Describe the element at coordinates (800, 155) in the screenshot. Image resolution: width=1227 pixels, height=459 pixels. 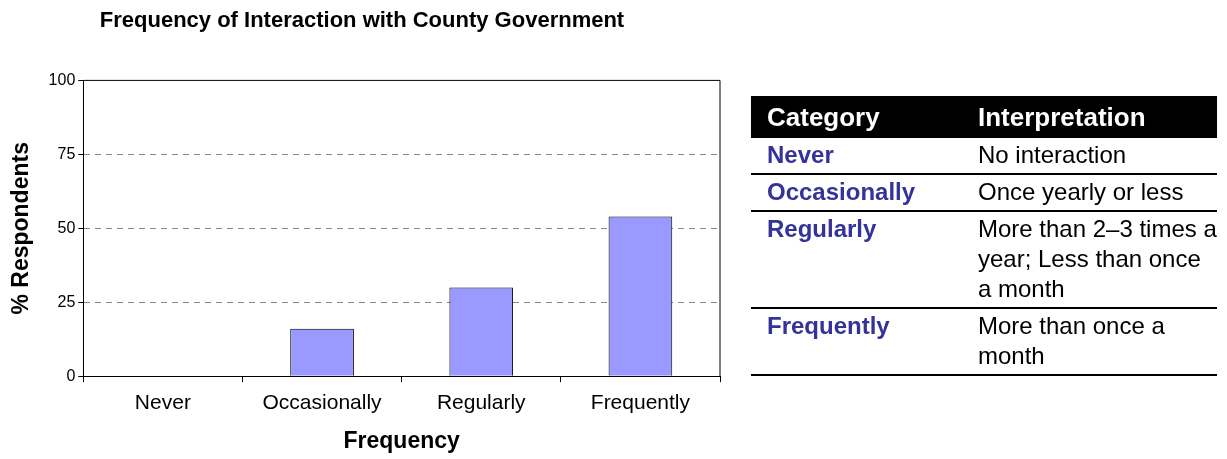
I see `text: Never` at that location.